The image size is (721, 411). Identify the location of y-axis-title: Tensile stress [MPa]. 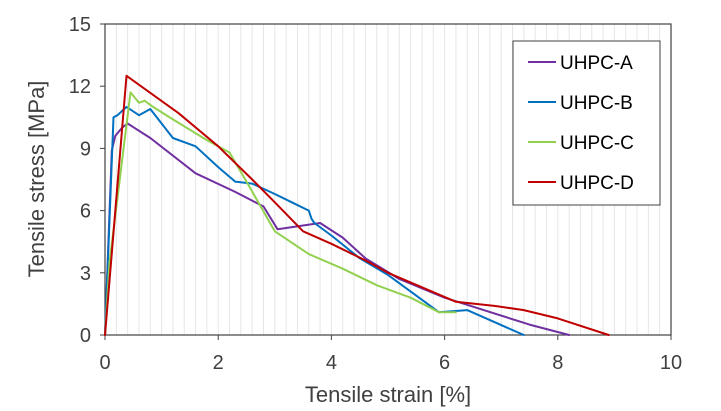
(36, 179).